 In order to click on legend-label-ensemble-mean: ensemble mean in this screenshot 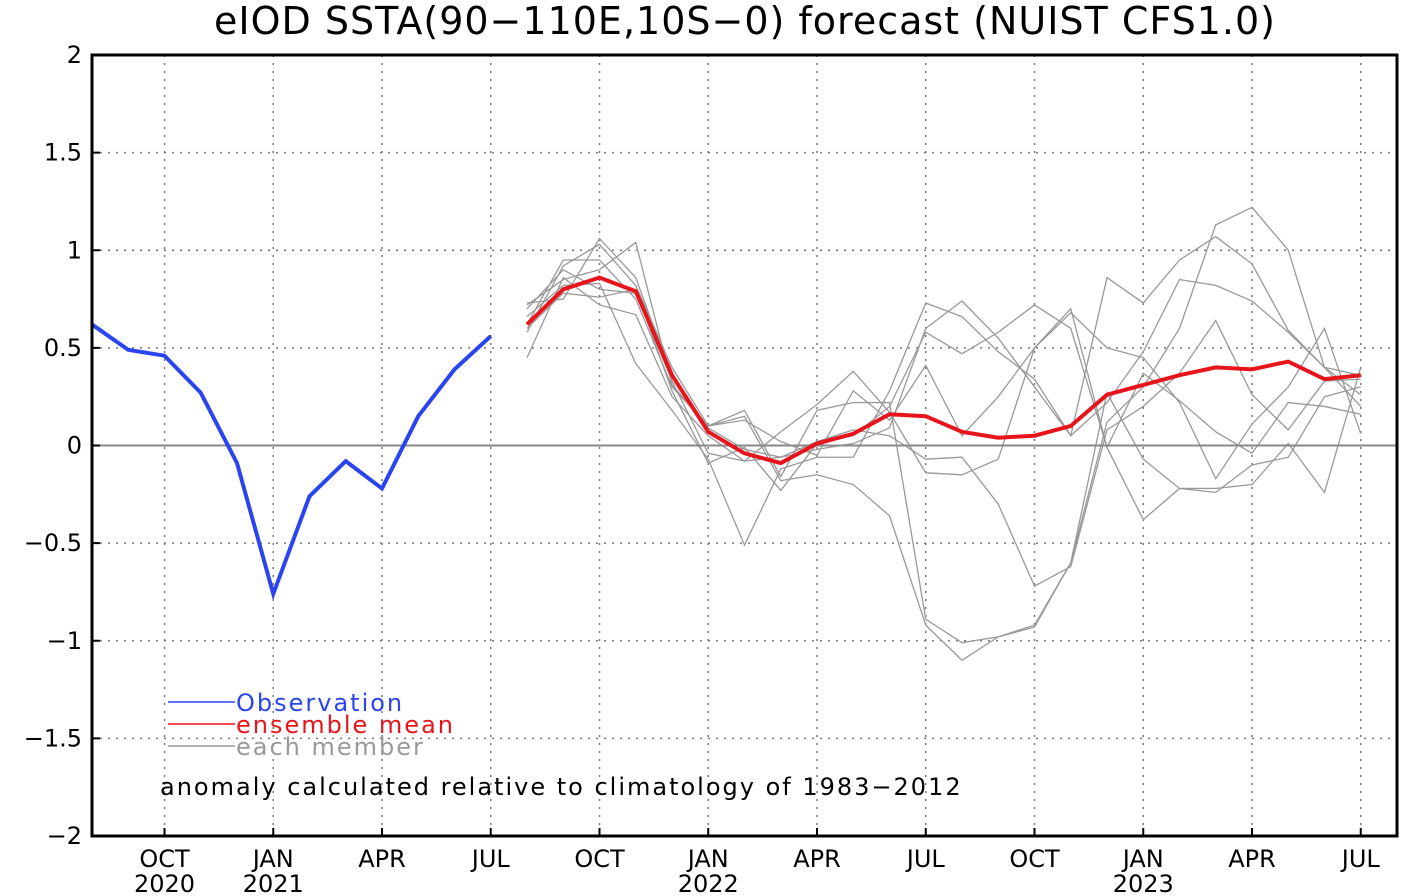, I will do `click(345, 725)`.